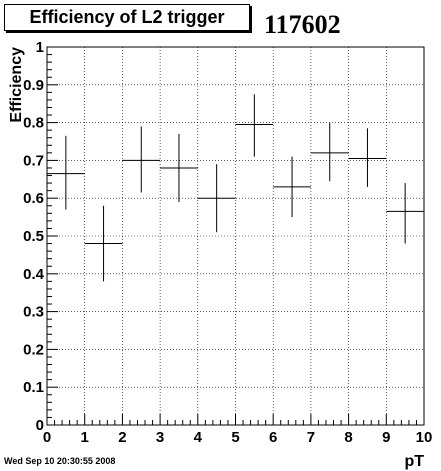 The height and width of the screenshot is (471, 441). I want to click on y-tick-label: 0.6, so click(33, 198).